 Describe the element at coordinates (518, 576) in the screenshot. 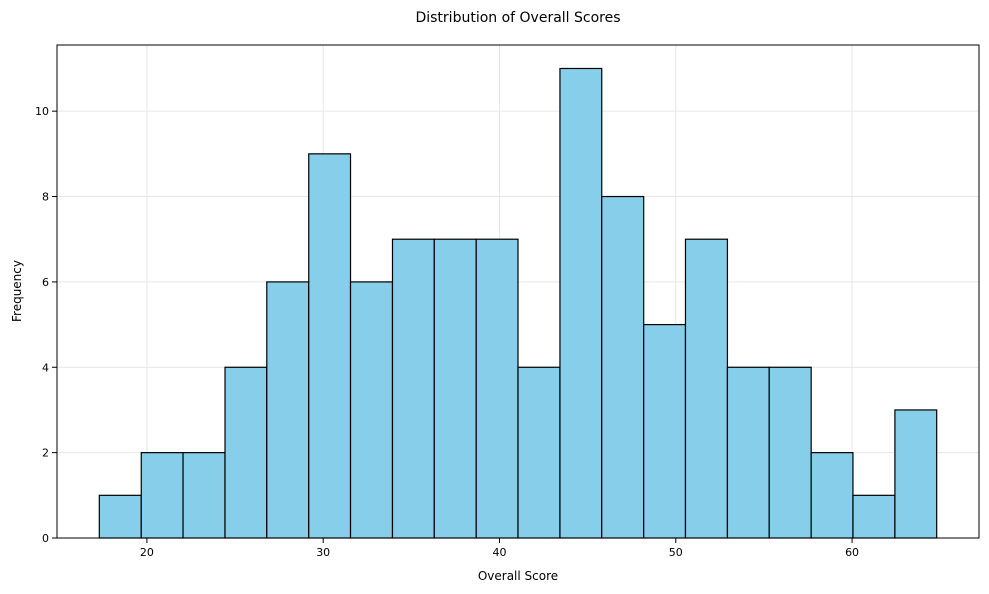

I see `x-axis-label: Overall Score` at that location.